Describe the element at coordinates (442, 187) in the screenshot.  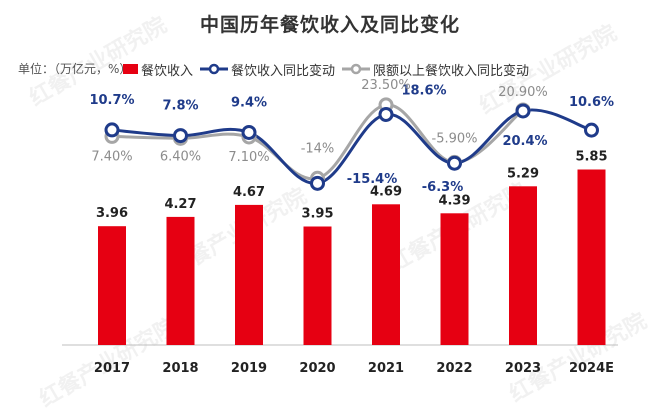
I see `label-yoy-2022: -6.3%` at that location.